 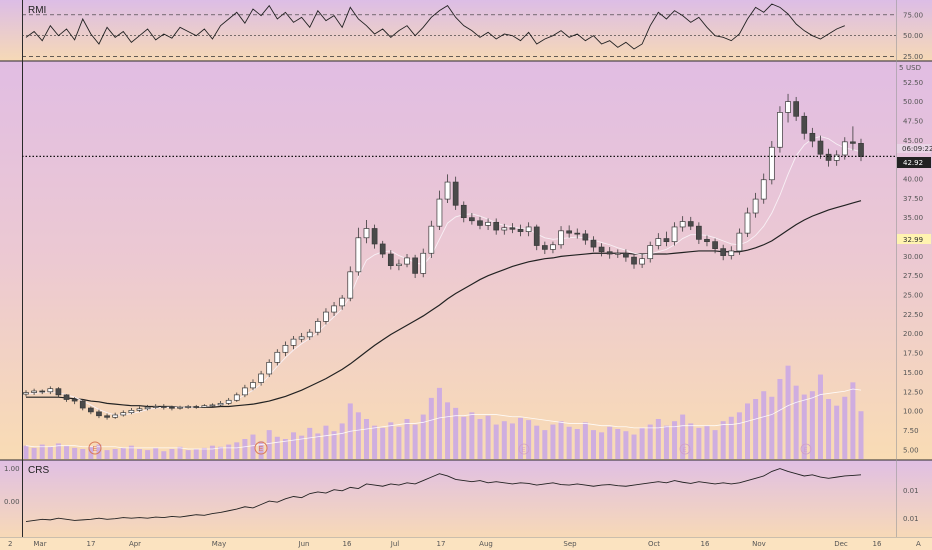 What do you see at coordinates (443, 495) in the screenshot?
I see `crs-series-line` at bounding box center [443, 495].